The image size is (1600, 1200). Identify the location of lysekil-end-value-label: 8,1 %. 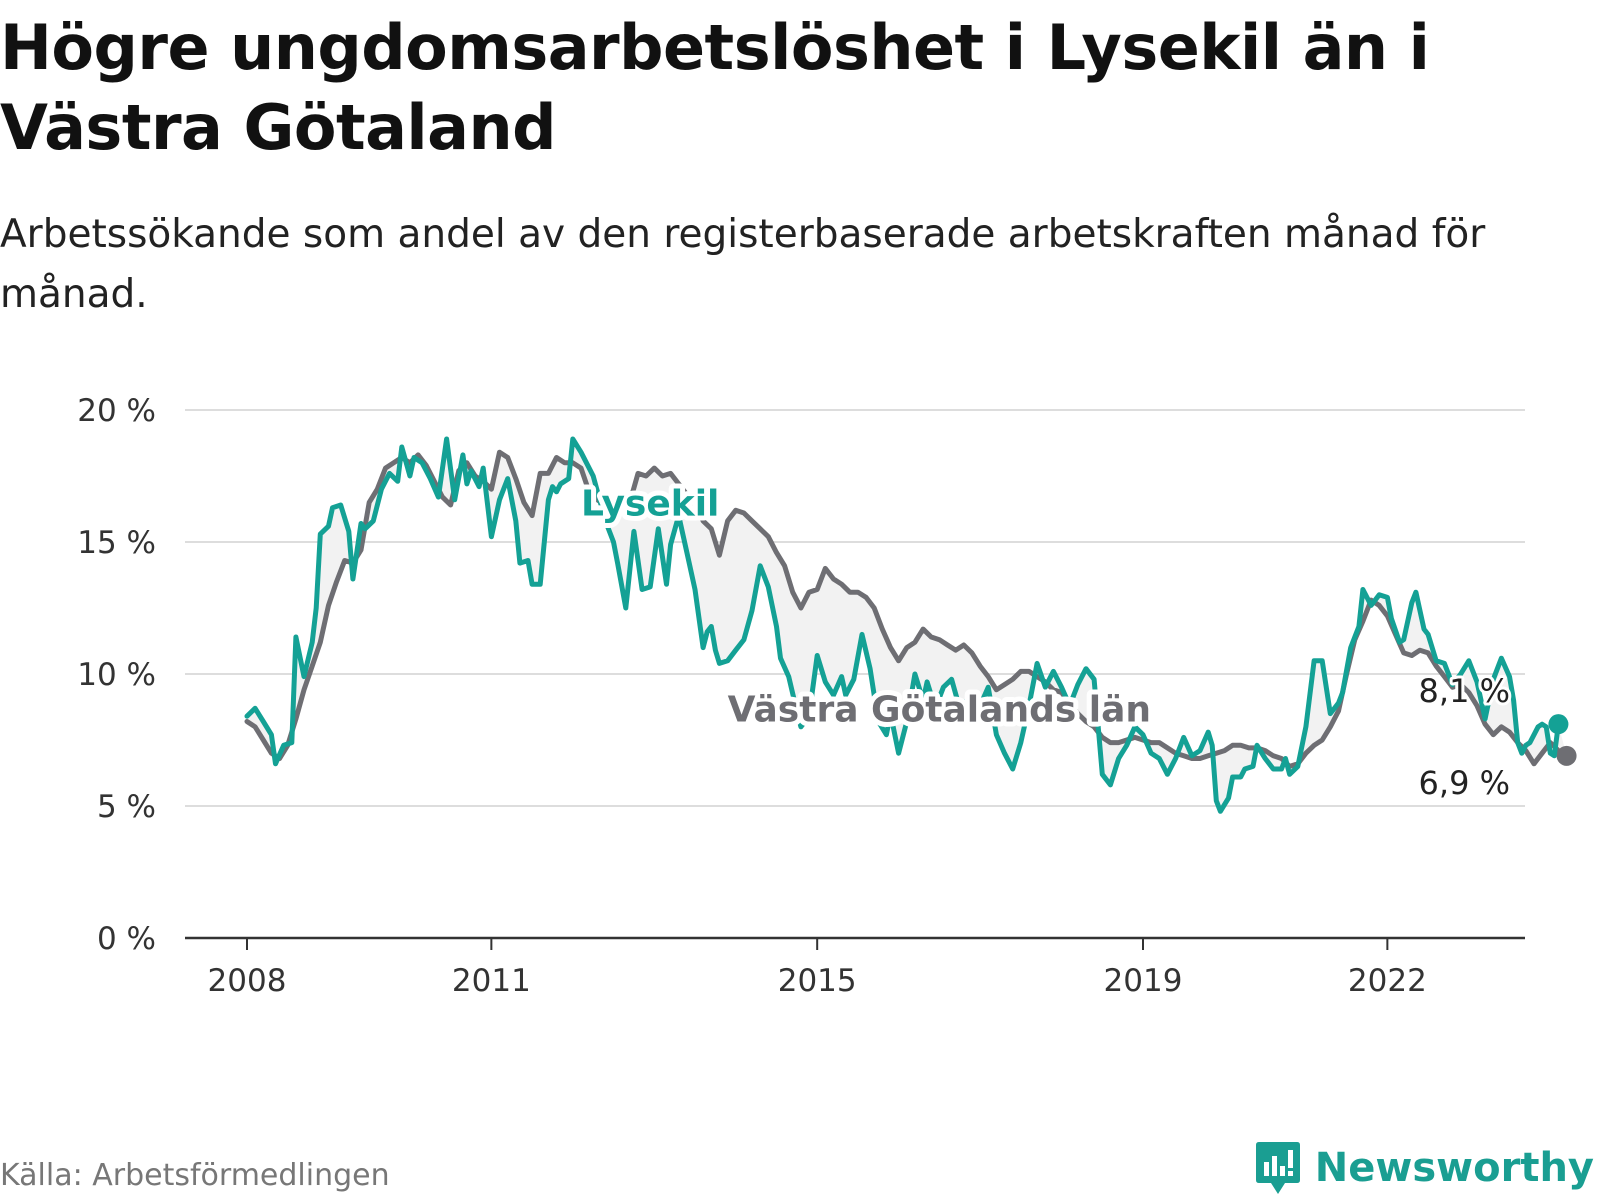
(1464, 691).